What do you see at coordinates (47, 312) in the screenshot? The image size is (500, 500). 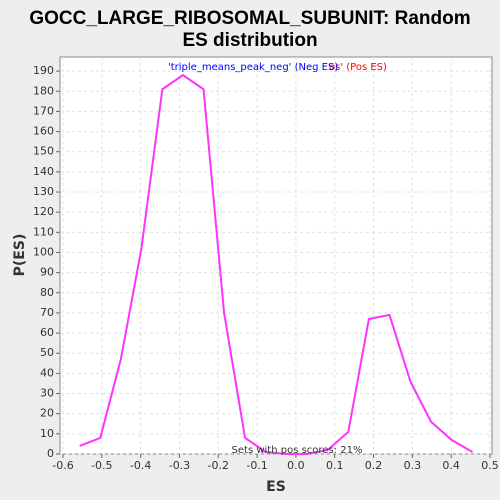 I see `y-tick-label: 70` at bounding box center [47, 312].